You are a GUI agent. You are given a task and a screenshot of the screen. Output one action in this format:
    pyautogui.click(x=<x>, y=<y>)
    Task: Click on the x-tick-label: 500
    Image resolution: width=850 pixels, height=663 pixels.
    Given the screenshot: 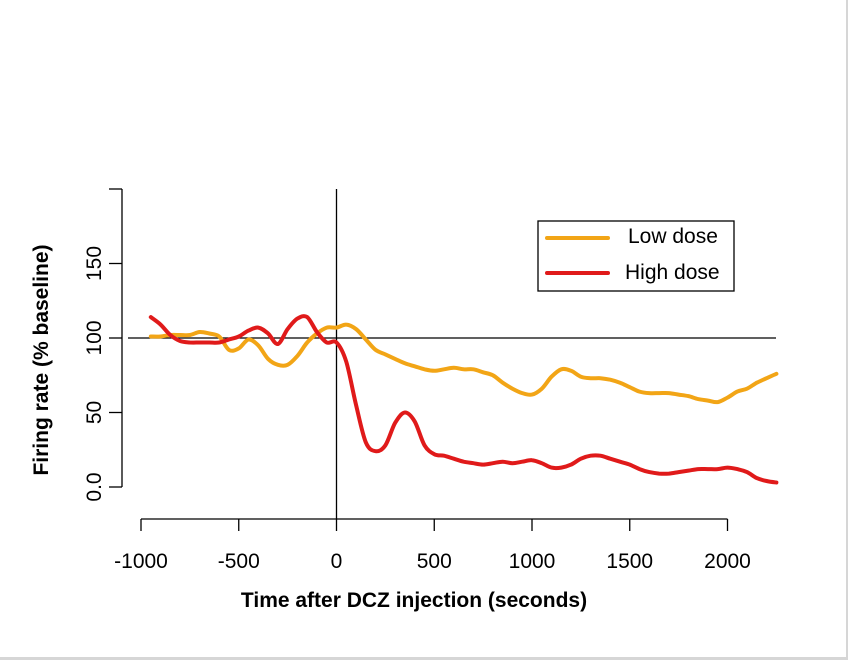 What is the action you would take?
    pyautogui.click(x=434, y=561)
    